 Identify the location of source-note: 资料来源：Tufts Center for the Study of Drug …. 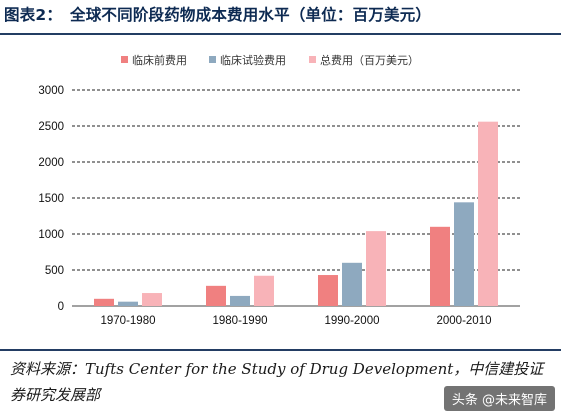
(277, 382).